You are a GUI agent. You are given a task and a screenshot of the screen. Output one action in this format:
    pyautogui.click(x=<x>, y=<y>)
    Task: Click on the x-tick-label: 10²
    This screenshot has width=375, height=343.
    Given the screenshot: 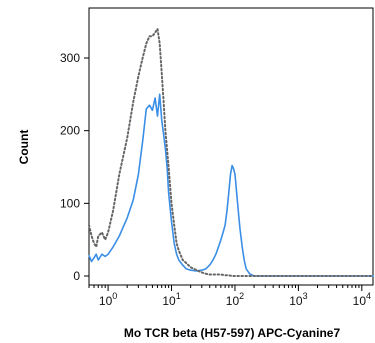 What is the action you would take?
    pyautogui.click(x=235, y=299)
    